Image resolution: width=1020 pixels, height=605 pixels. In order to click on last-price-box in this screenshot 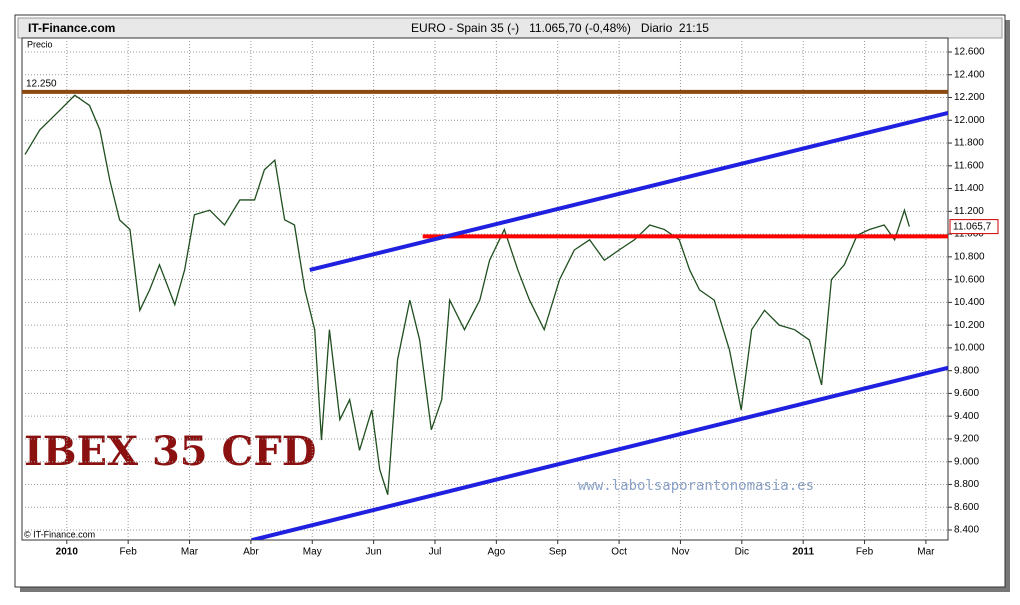, I will do `click(974, 227)`.